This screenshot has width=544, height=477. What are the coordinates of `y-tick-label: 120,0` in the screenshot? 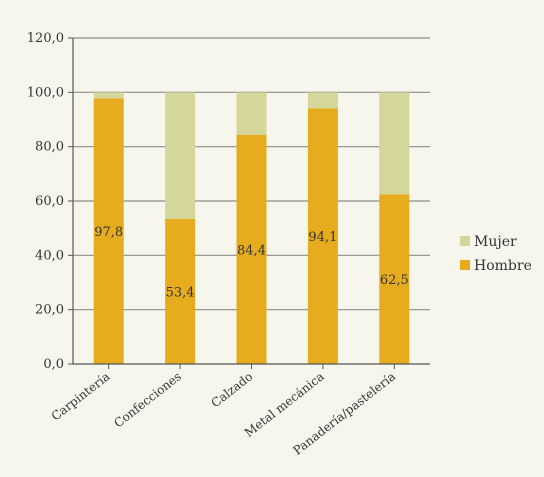 It's located at (45, 38).